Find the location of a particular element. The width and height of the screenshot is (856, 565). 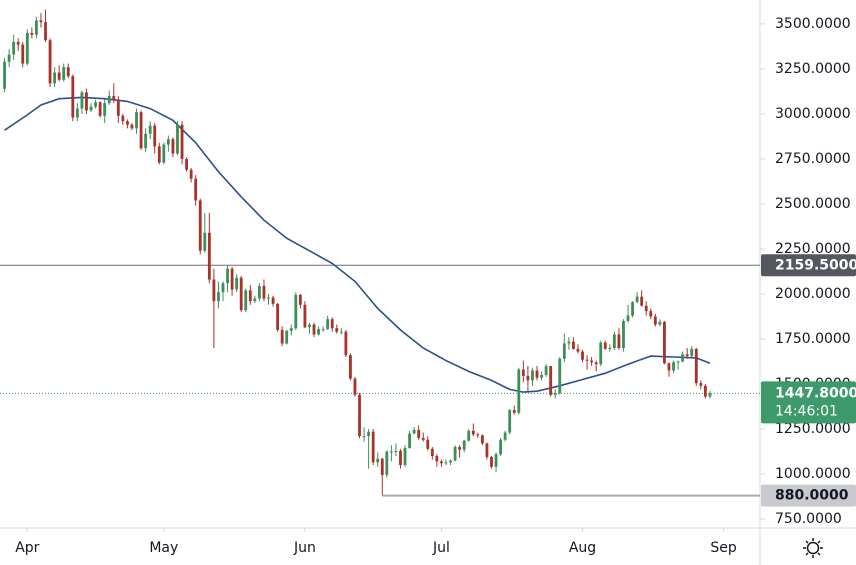

y-tick-label: 2500.0000 is located at coordinates (813, 204).